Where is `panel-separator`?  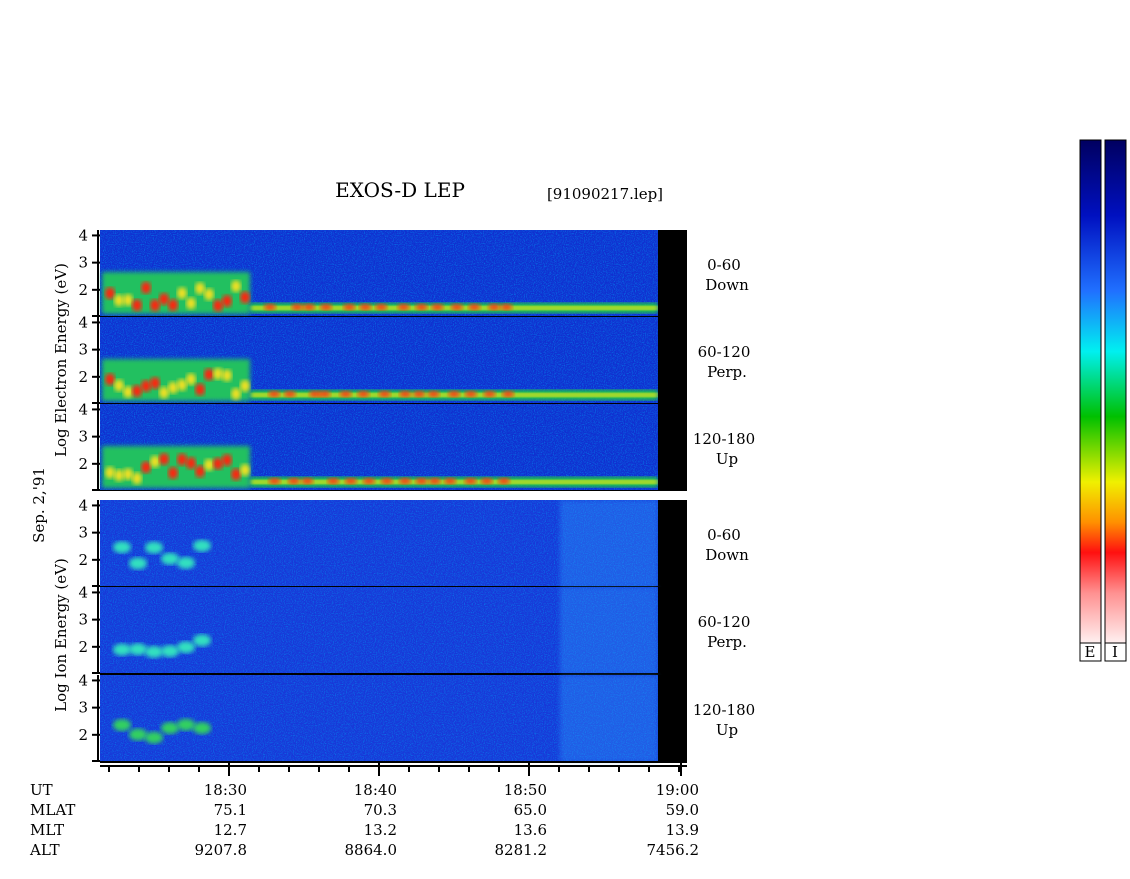
panel-separator is located at coordinates (393, 495).